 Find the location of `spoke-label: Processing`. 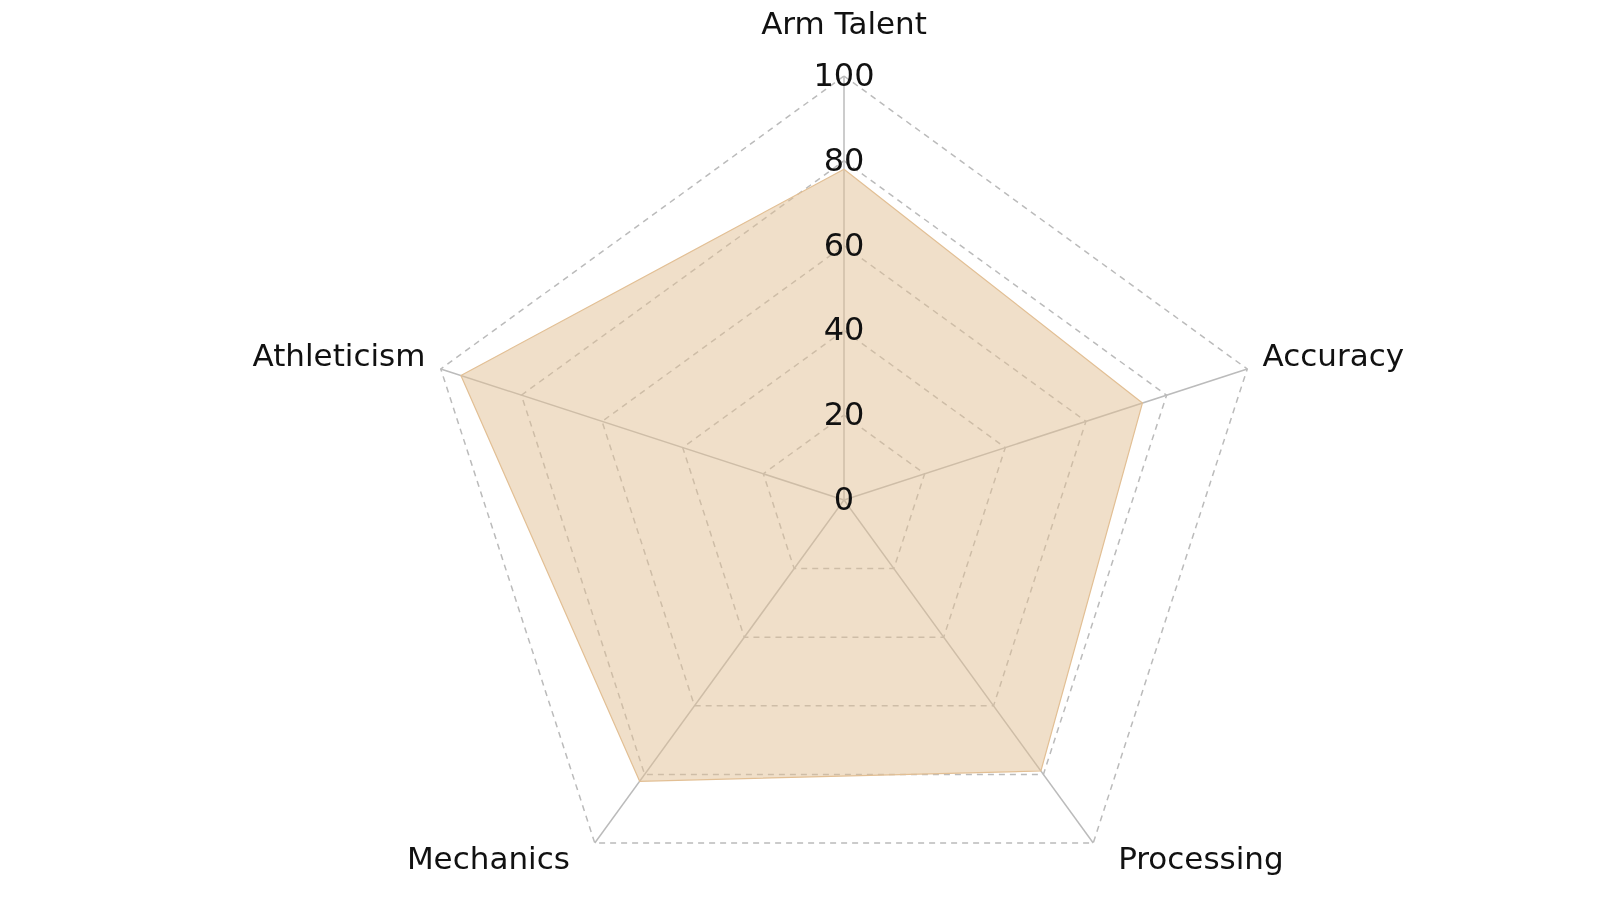

spoke-label: Processing is located at coordinates (1201, 858).